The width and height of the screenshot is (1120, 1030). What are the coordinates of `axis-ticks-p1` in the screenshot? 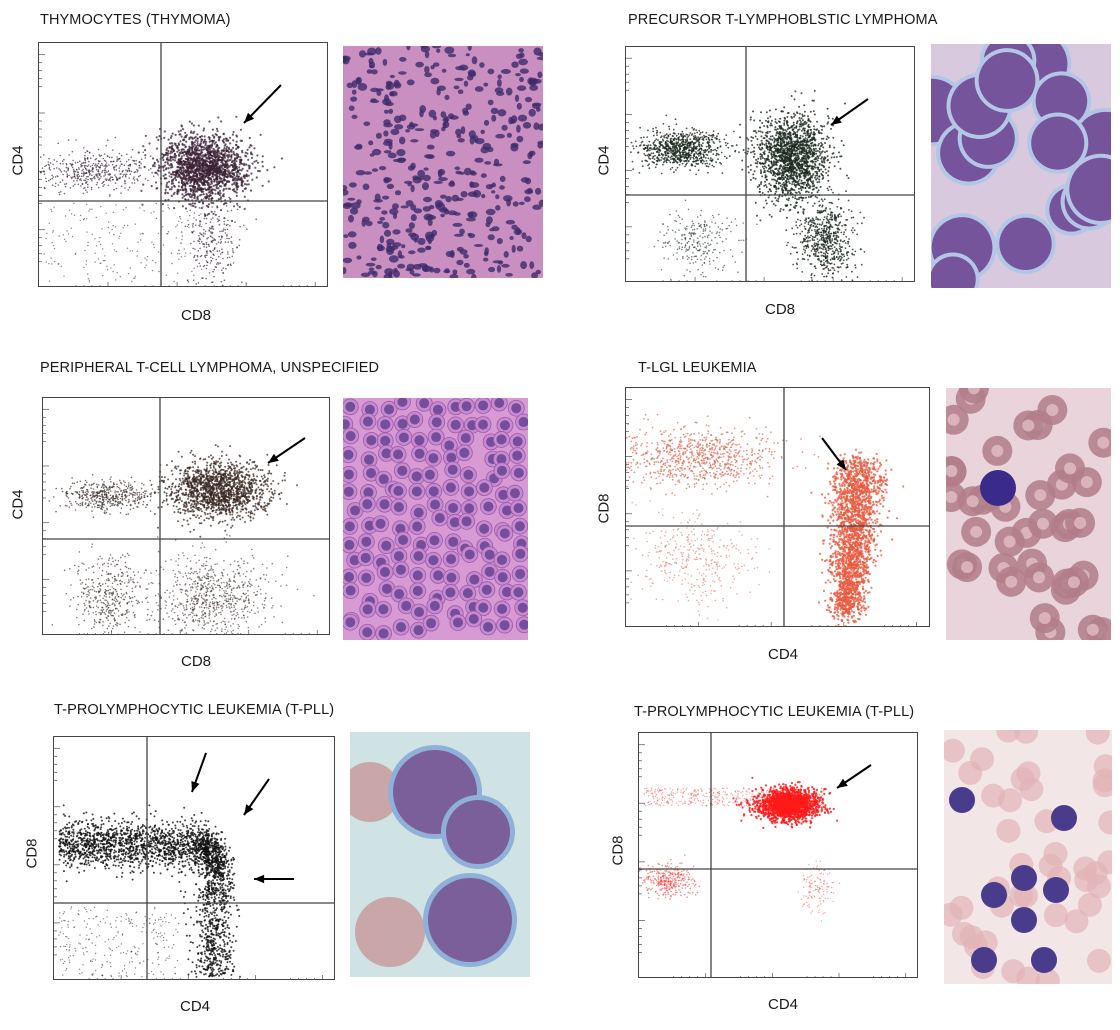 It's located at (177, 170).